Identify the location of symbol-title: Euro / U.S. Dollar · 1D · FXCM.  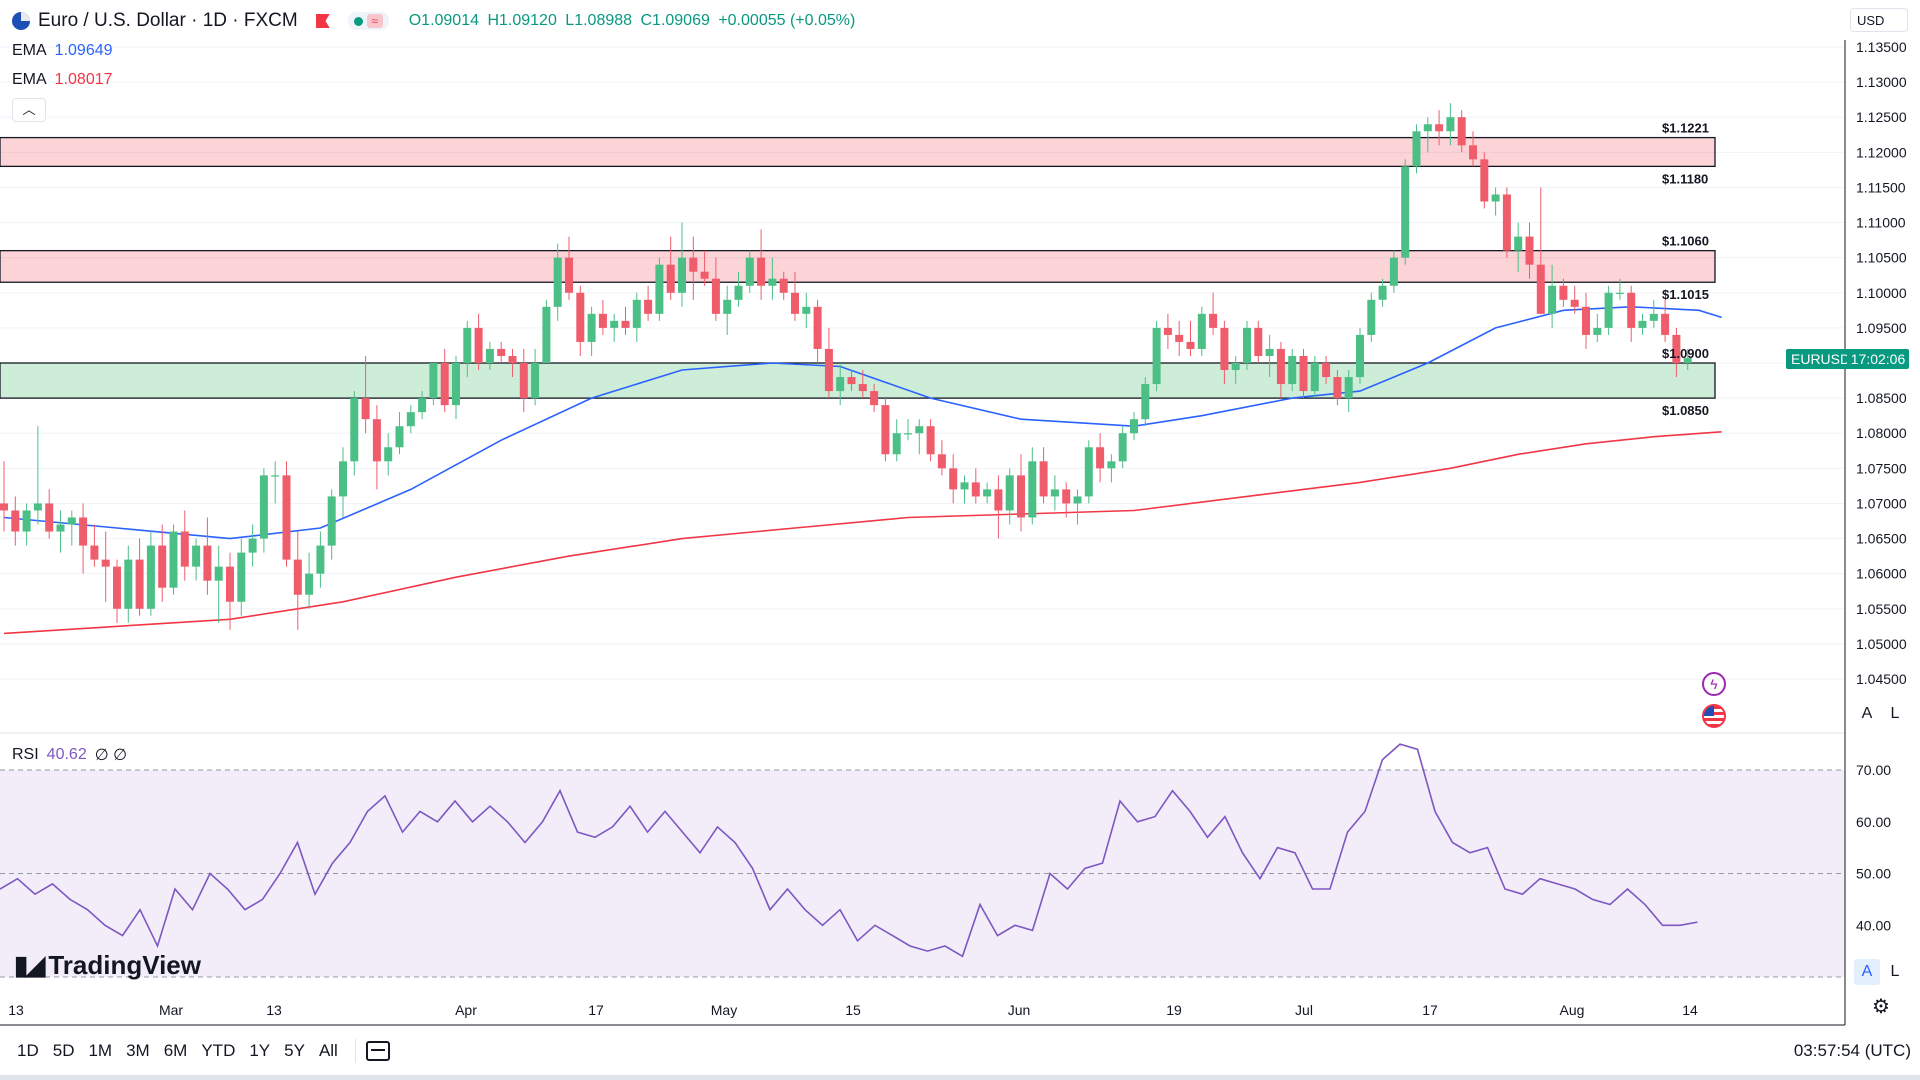
(168, 20).